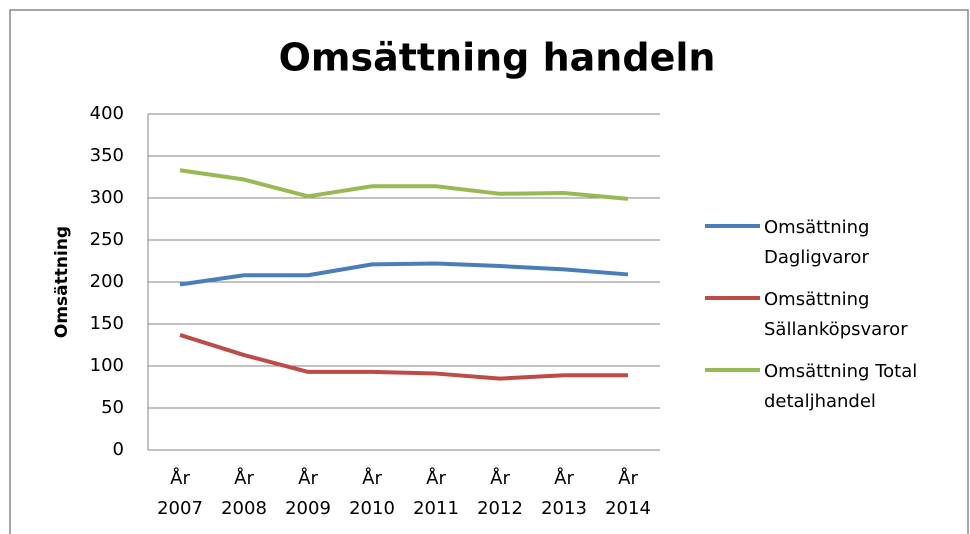 Image resolution: width=970 pixels, height=534 pixels. I want to click on y-tick-label: 50, so click(112, 407).